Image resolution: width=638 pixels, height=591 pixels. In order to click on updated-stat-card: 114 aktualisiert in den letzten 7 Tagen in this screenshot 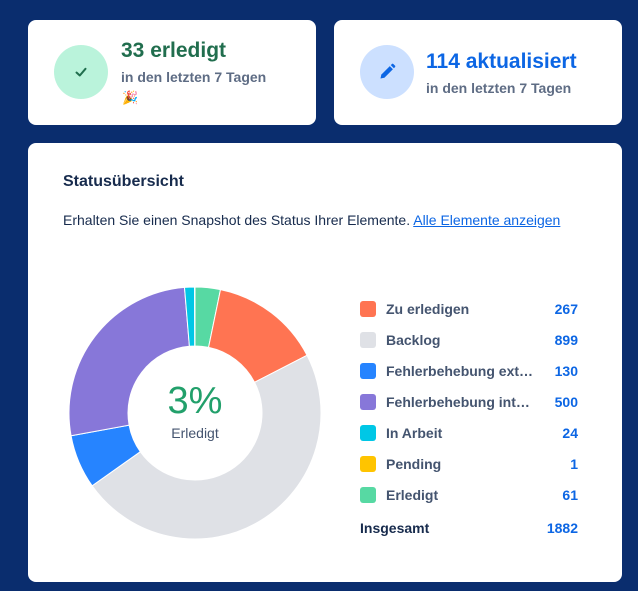, I will do `click(478, 72)`.